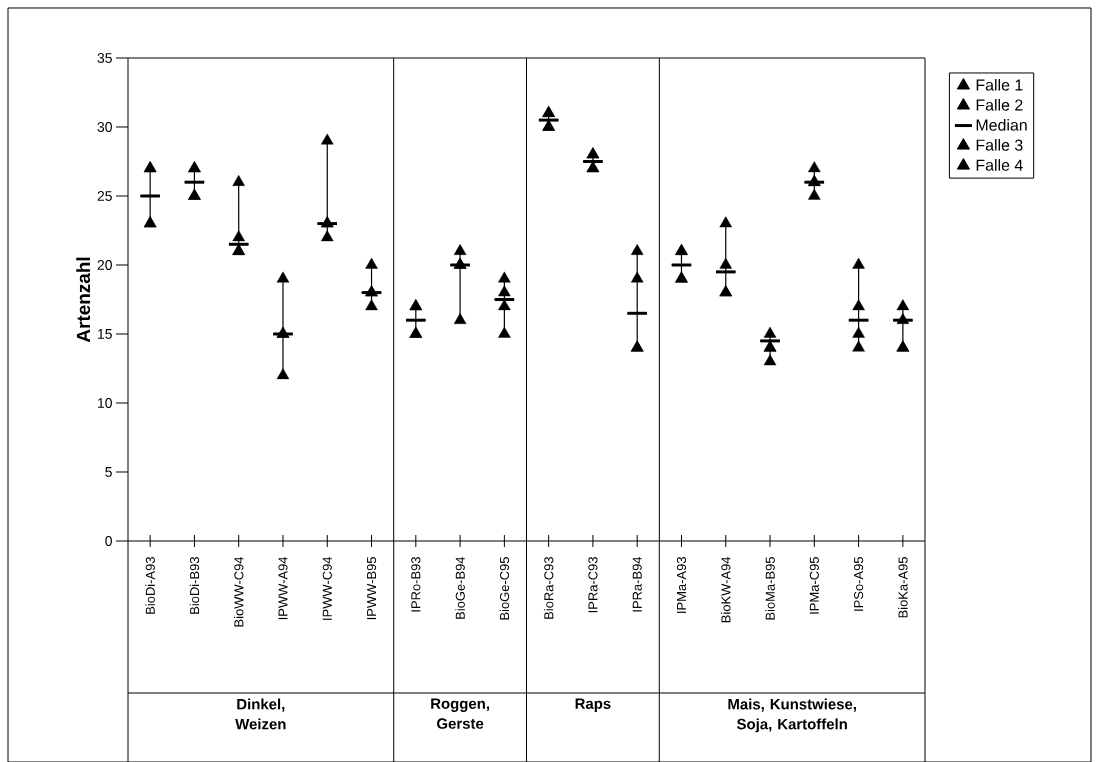  Describe the element at coordinates (104, 126) in the screenshot. I see `y-tick-label: 30` at that location.